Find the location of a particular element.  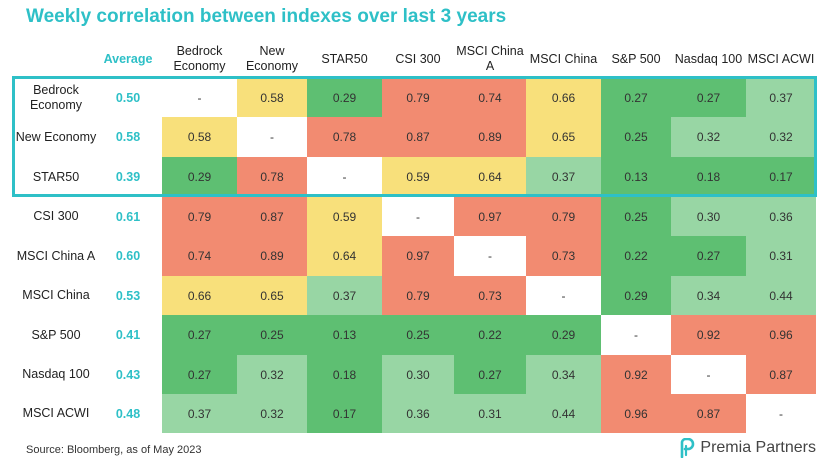

row-label-nasdaq-100: Nasdaq 100 is located at coordinates (56, 374).